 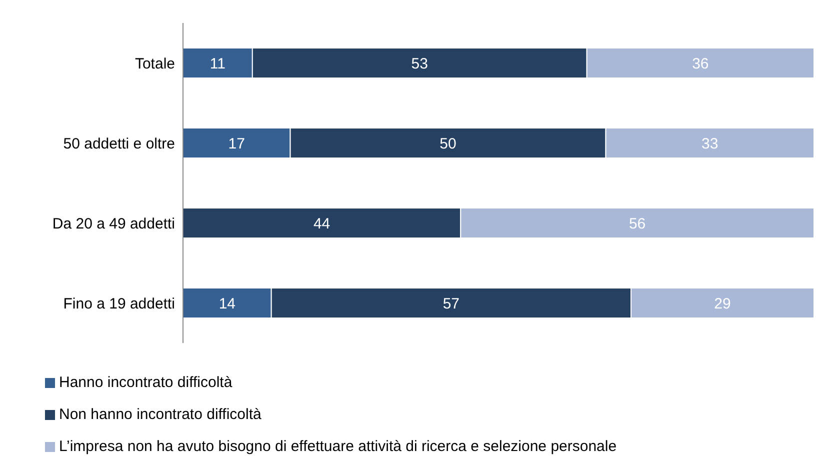 What do you see at coordinates (119, 143) in the screenshot?
I see `y-tick-label: 50 addetti e oltre` at bounding box center [119, 143].